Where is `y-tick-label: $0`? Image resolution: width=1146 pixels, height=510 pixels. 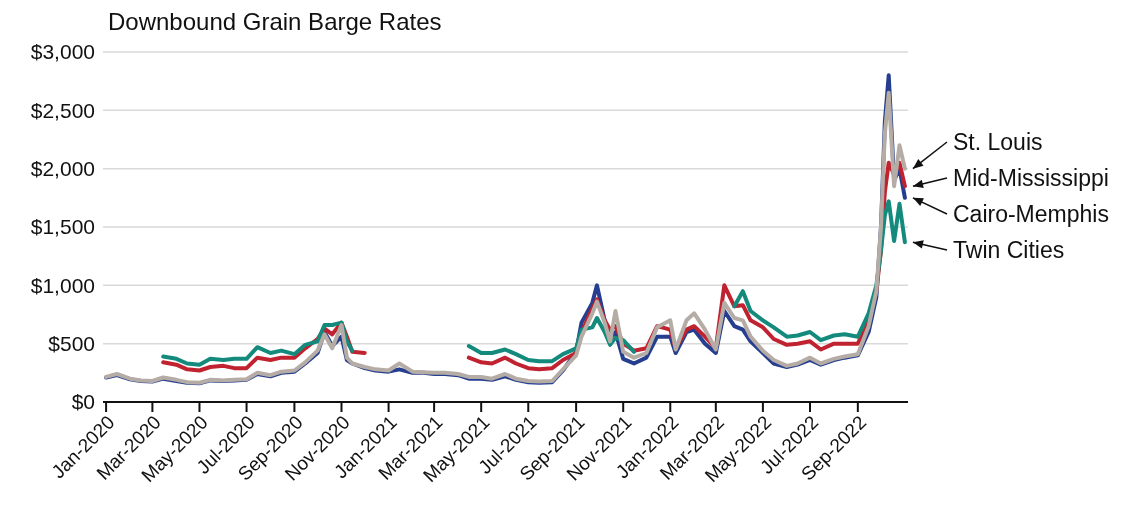 y-tick-label: $0 is located at coordinates (83, 402).